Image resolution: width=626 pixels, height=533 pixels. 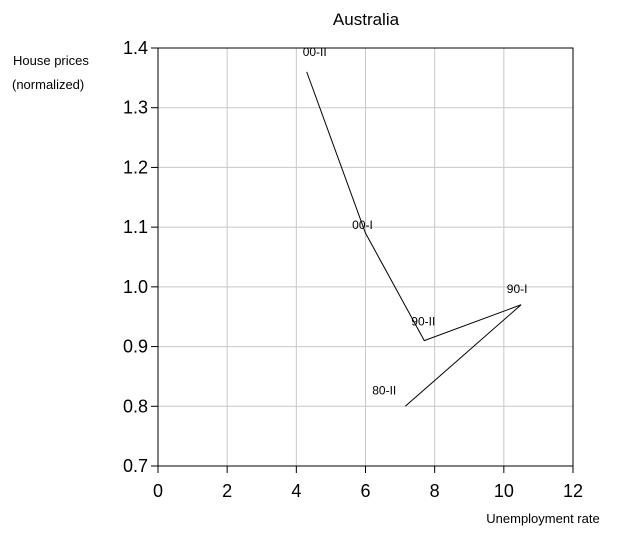 What do you see at coordinates (517, 289) in the screenshot?
I see `point-label: 90-I` at bounding box center [517, 289].